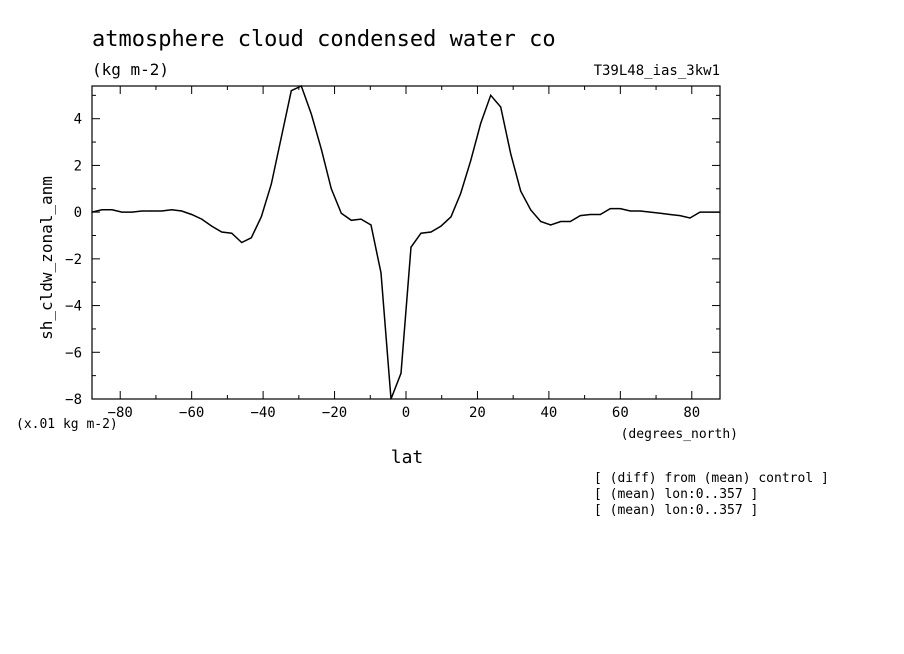 The height and width of the screenshot is (654, 904). I want to click on note-line-2: [ (mean) lon:0..357 ], so click(676, 494).